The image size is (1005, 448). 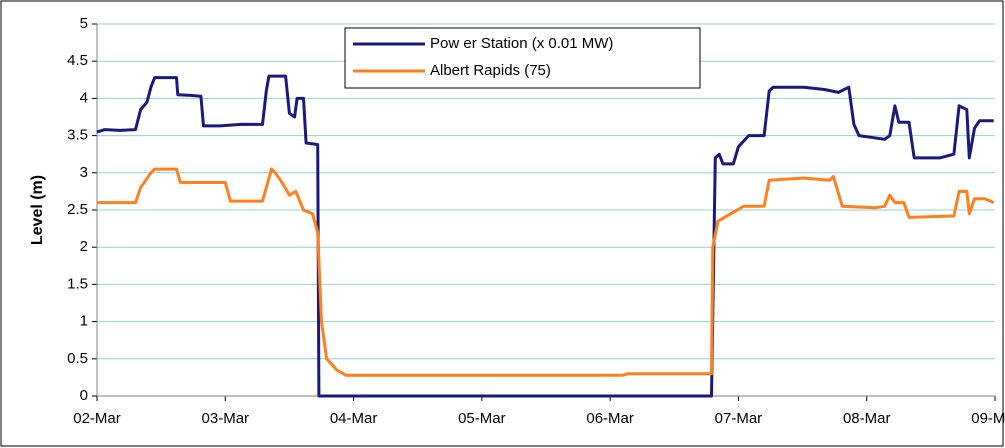 What do you see at coordinates (867, 418) in the screenshot?
I see `x-tick-label: 08-Mar` at bounding box center [867, 418].